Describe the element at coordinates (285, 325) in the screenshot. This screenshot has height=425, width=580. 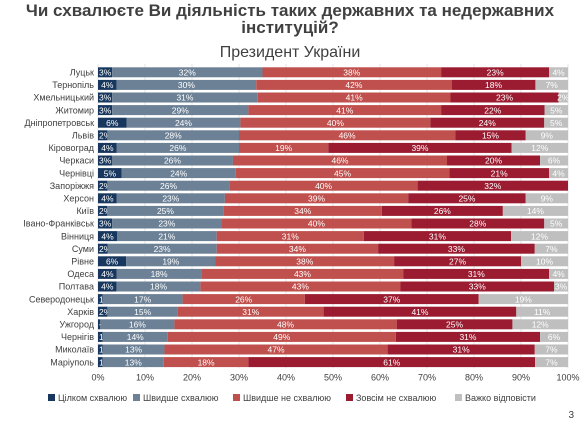
I see `data-label: 48%` at that location.